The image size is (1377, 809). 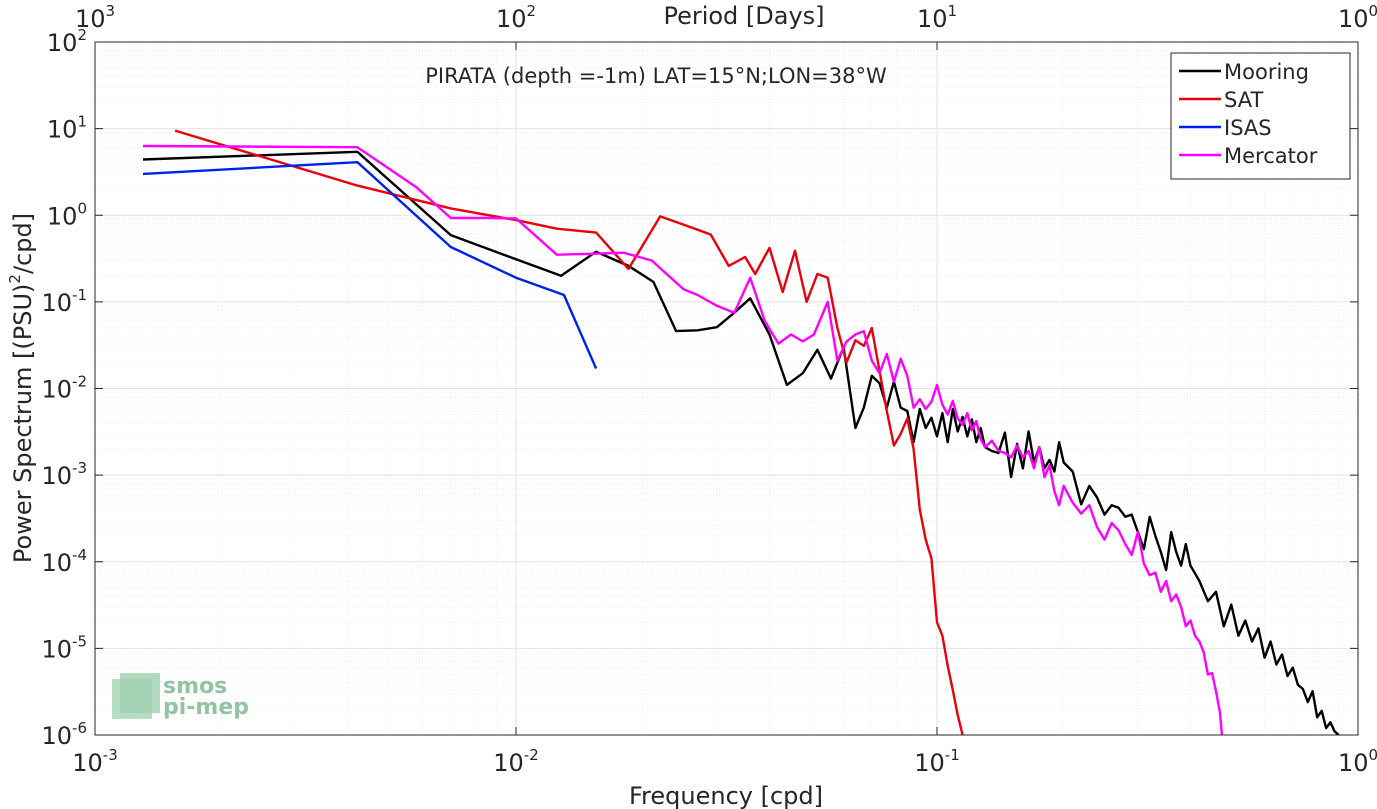 I want to click on top-tick-label-exp: 3, so click(x=111, y=11).